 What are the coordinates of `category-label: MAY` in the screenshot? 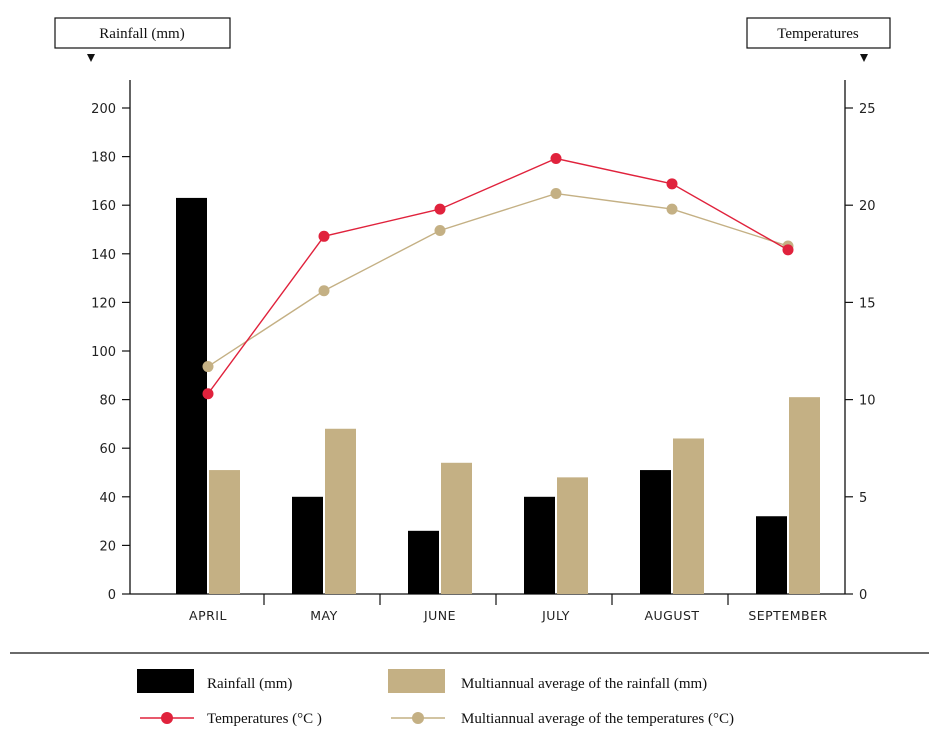 It's located at (324, 615).